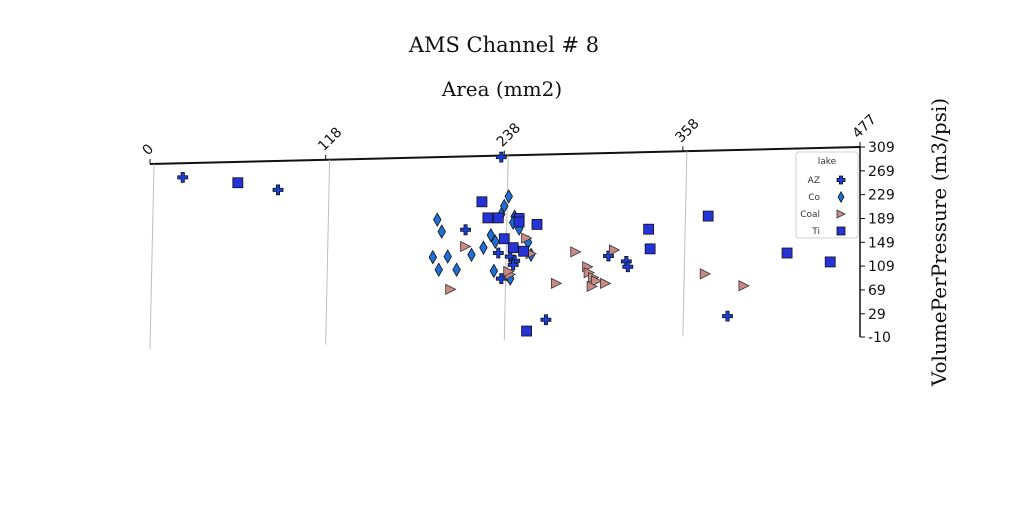  Describe the element at coordinates (879, 338) in the screenshot. I see `y-tick-label: -10` at that location.